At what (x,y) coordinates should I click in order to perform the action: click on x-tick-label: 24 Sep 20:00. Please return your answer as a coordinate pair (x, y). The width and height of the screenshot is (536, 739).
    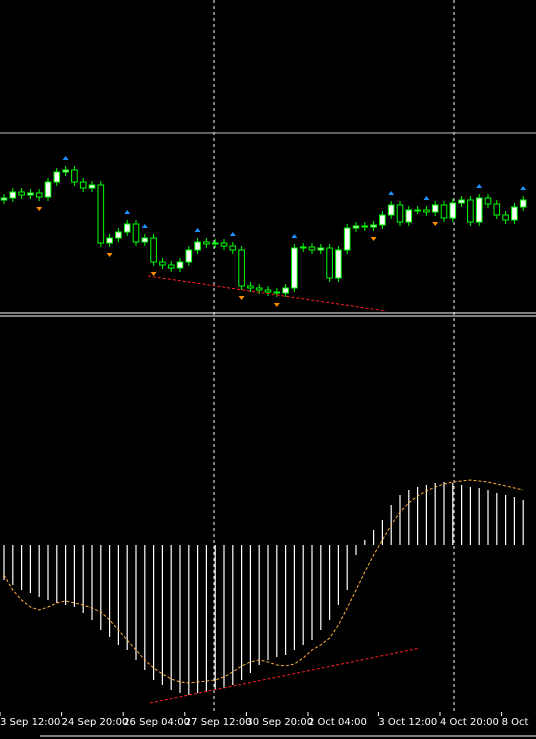
    Looking at the image, I should click on (95, 722).